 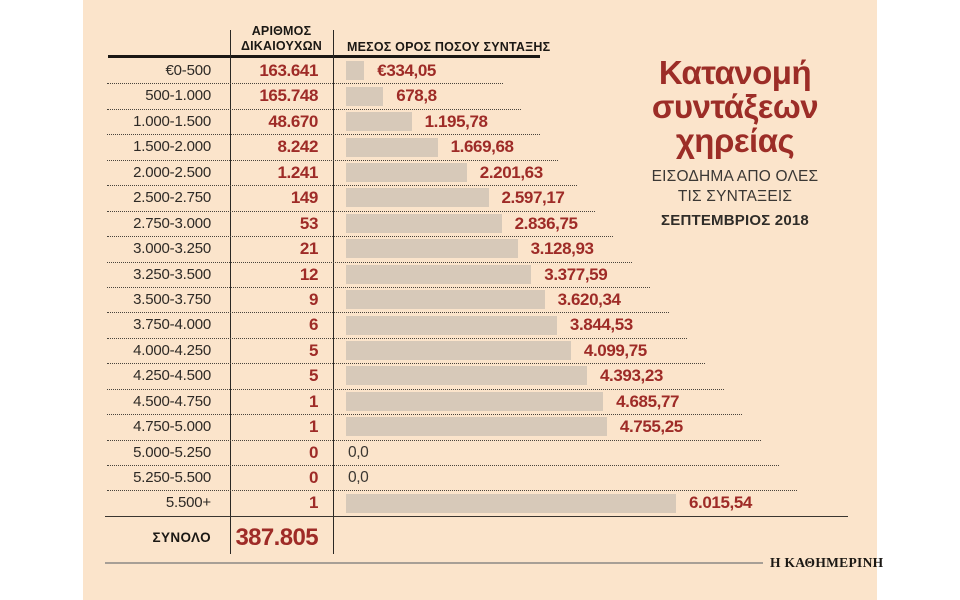 I want to click on column-header-beneficiaries: ΑΡΙΘΜΟΣ ΔΙΚΑΙΟΥΧΩΝ, so click(x=281, y=38).